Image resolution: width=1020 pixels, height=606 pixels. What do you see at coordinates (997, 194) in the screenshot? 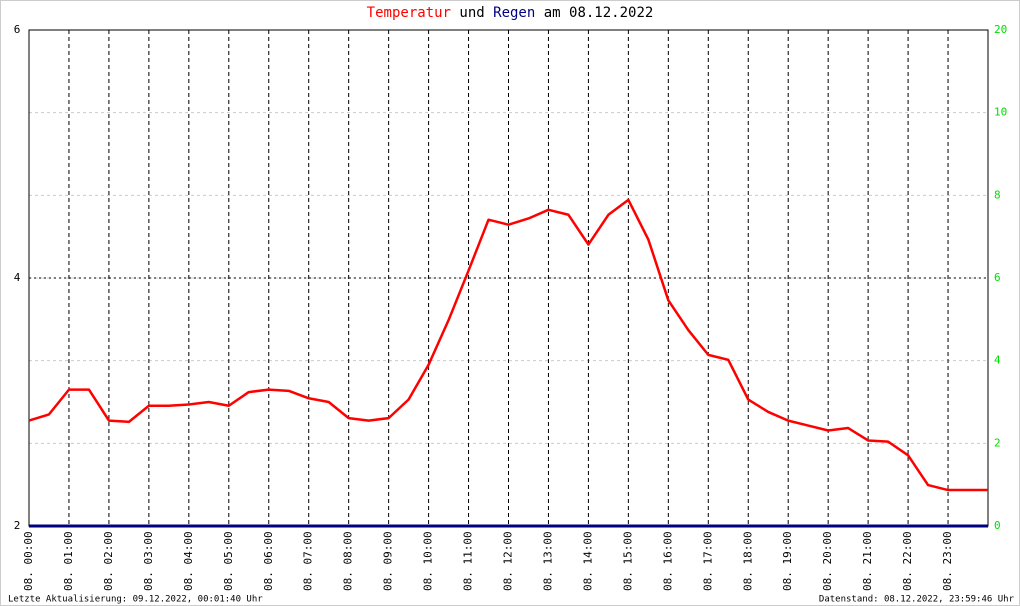
I see `y2-tick-label: 8` at bounding box center [997, 194].